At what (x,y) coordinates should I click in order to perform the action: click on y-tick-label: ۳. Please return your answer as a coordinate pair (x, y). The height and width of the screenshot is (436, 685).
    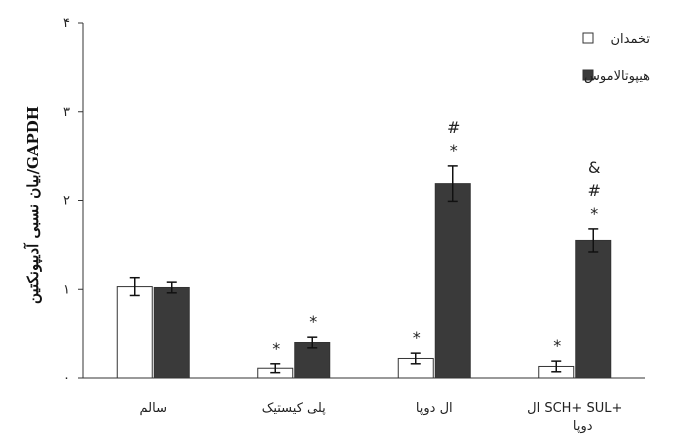
    Looking at the image, I should click on (66, 112).